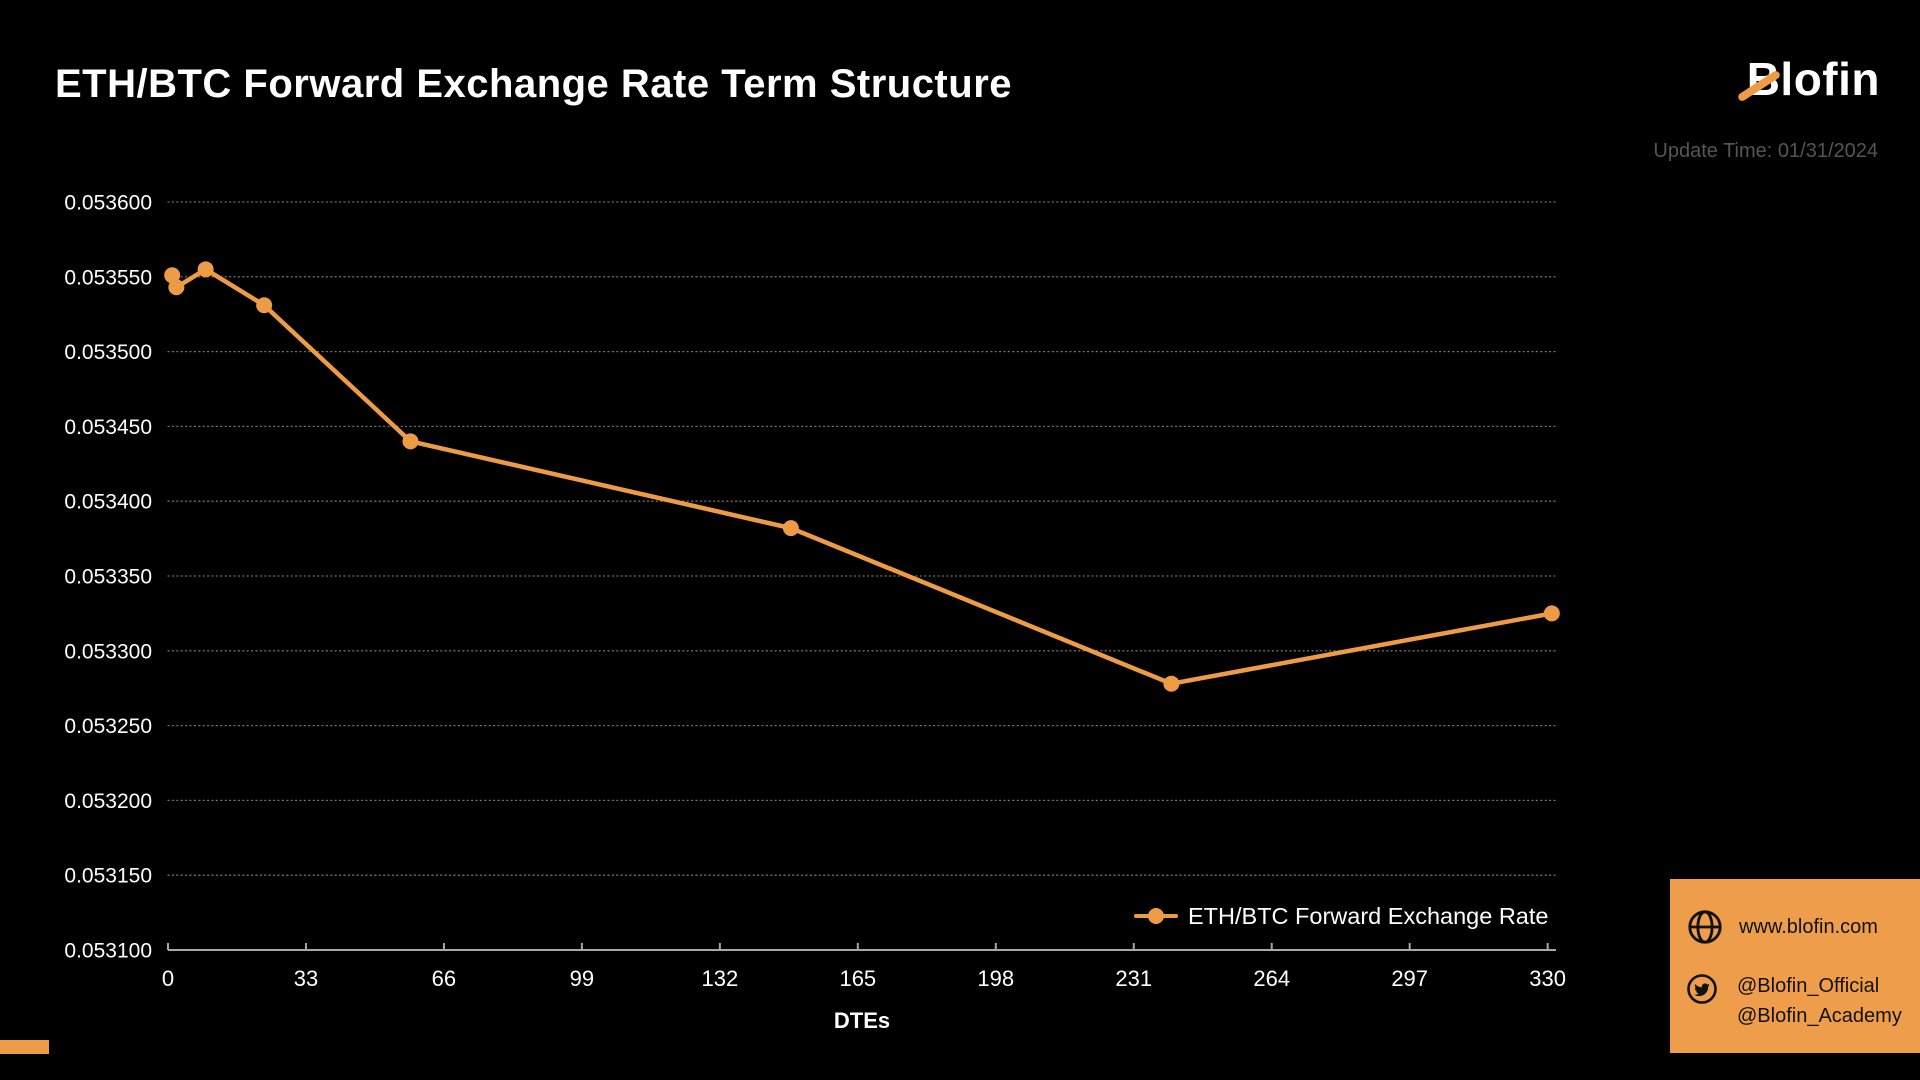 This screenshot has height=1080, width=1920. Describe the element at coordinates (108, 651) in the screenshot. I see `y-tick-label: 0.053300` at that location.